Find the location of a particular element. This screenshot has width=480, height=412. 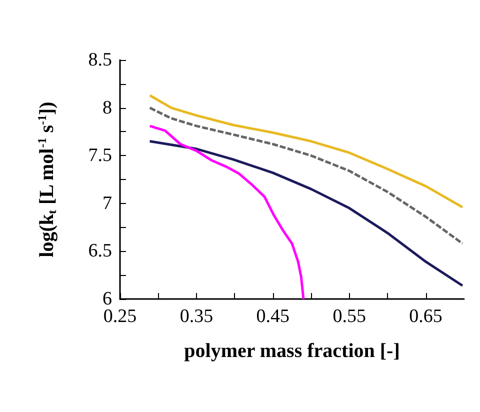

line-series is located at coordinates (226, 212).